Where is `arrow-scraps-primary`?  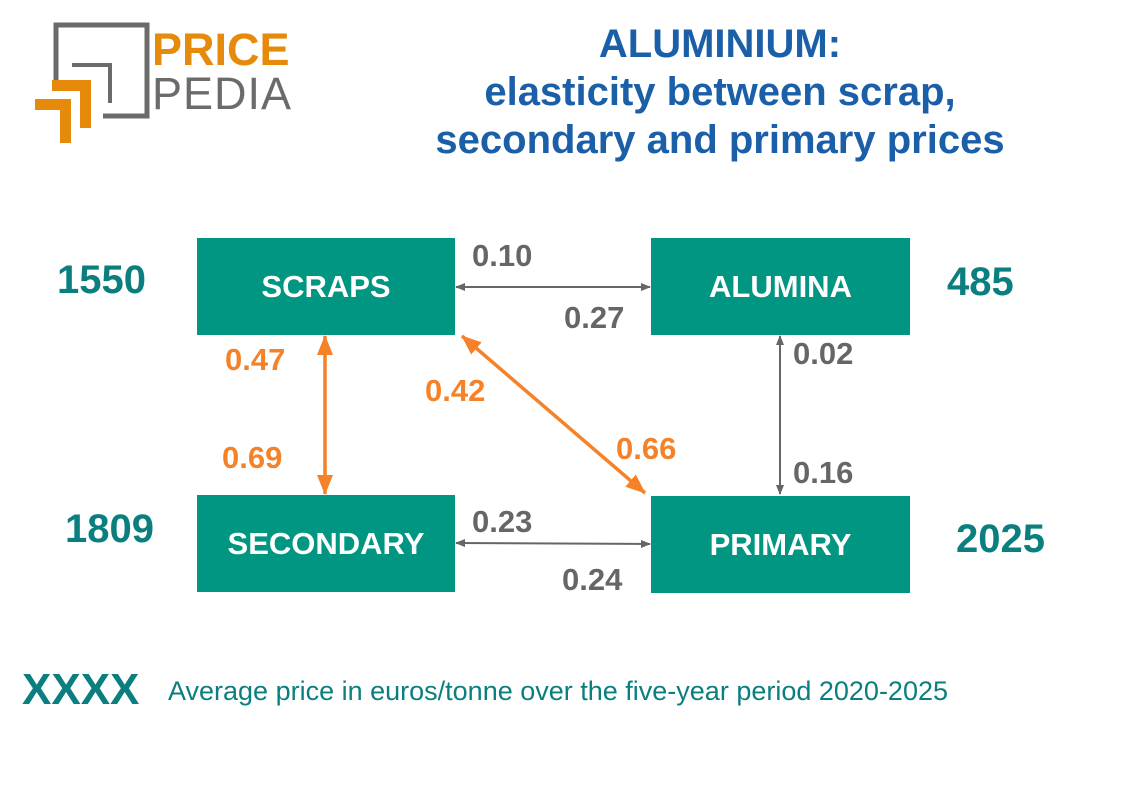 arrow-scraps-primary is located at coordinates (553, 414).